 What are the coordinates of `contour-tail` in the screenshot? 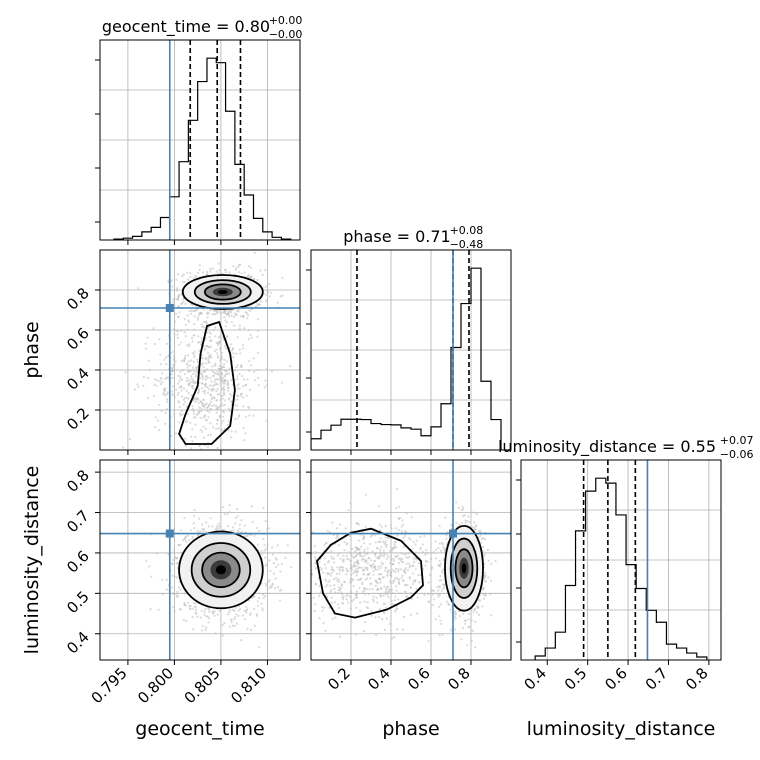 It's located at (207, 382).